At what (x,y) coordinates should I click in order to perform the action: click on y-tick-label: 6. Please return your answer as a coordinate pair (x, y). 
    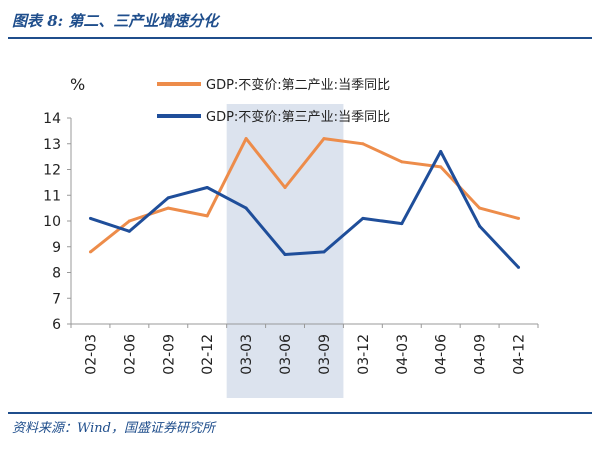
    Looking at the image, I should click on (56, 325).